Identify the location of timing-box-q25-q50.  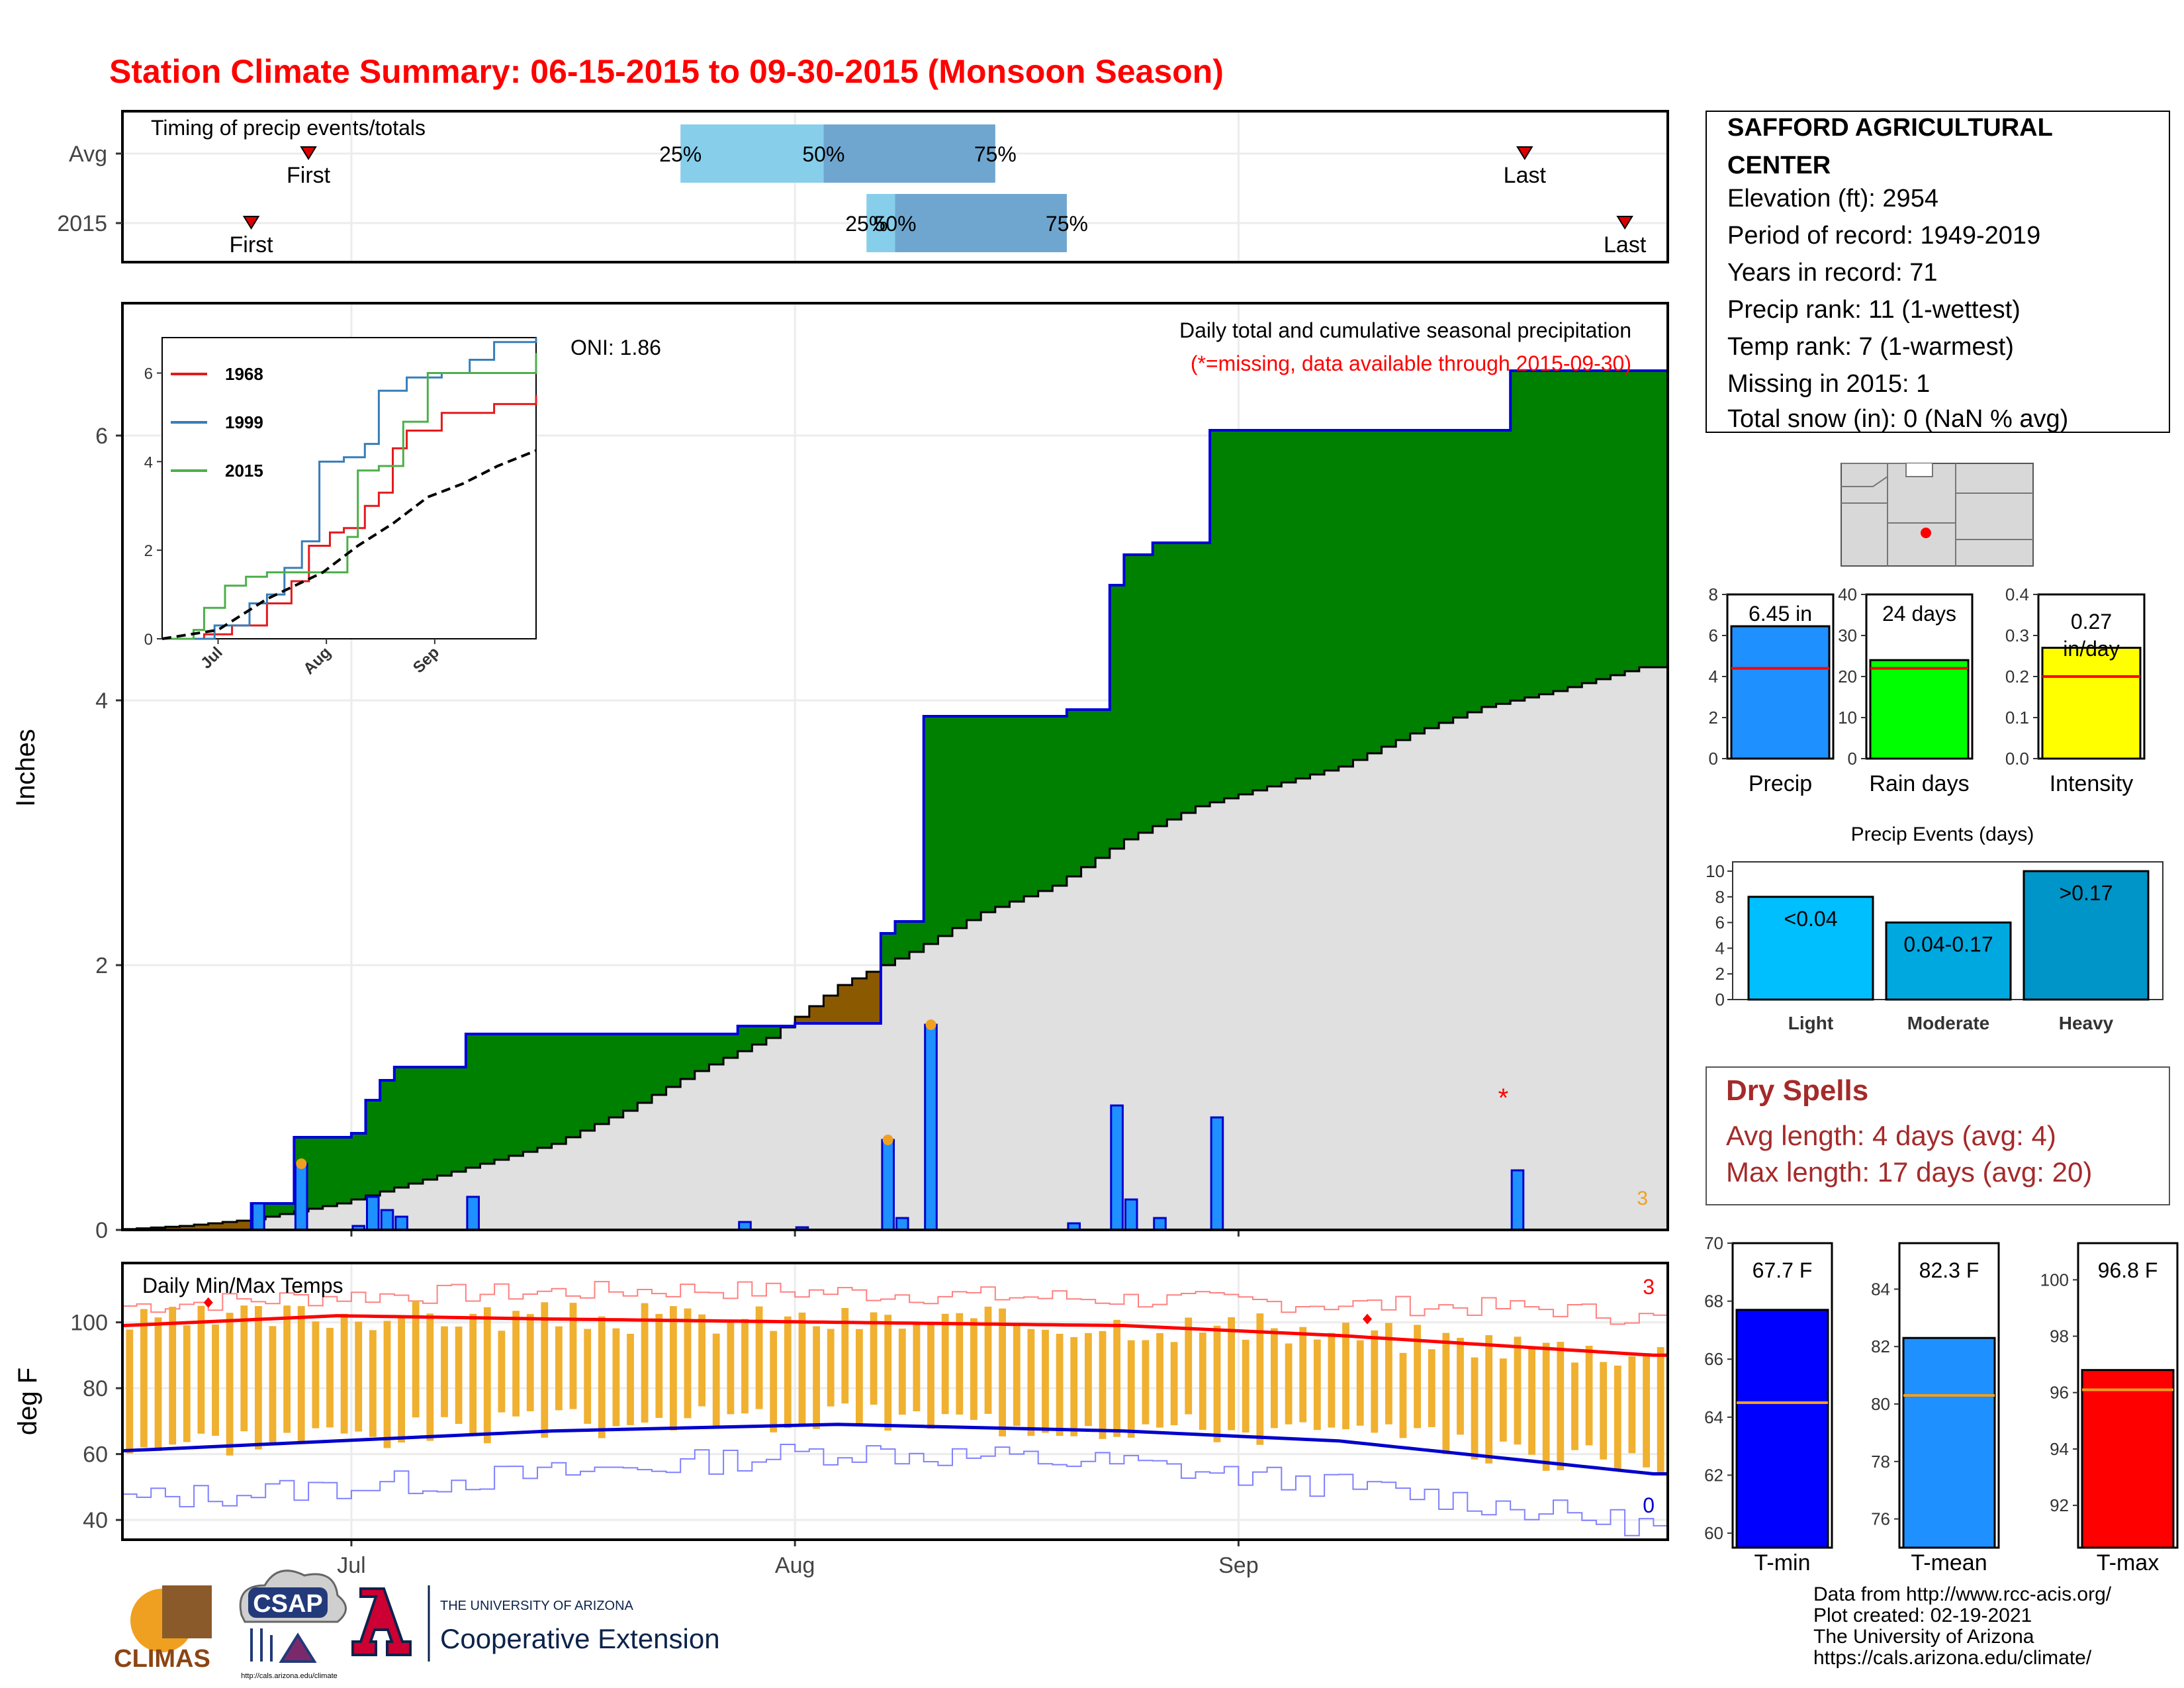
(880, 223).